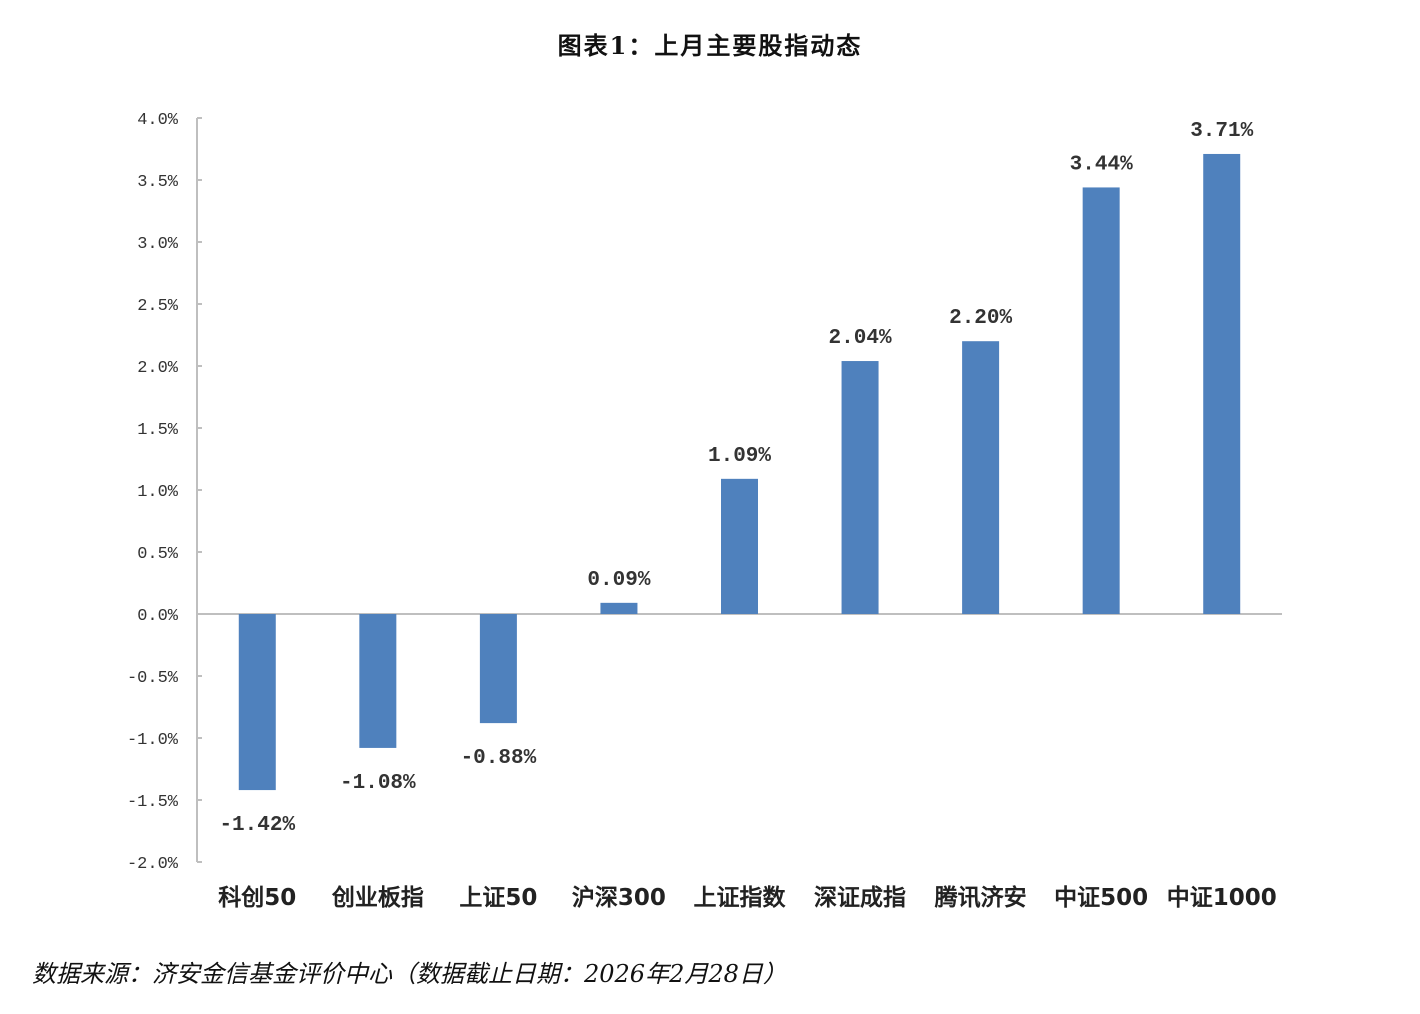  Describe the element at coordinates (158, 616) in the screenshot. I see `y-tick-label: 0.0%` at that location.